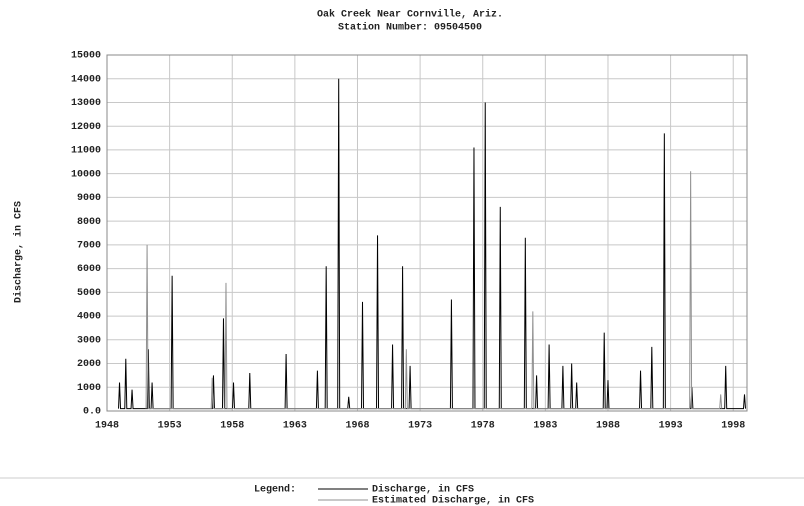 This screenshot has height=506, width=804. I want to click on legend-label: Estimated Discharge, in CFS, so click(453, 500).